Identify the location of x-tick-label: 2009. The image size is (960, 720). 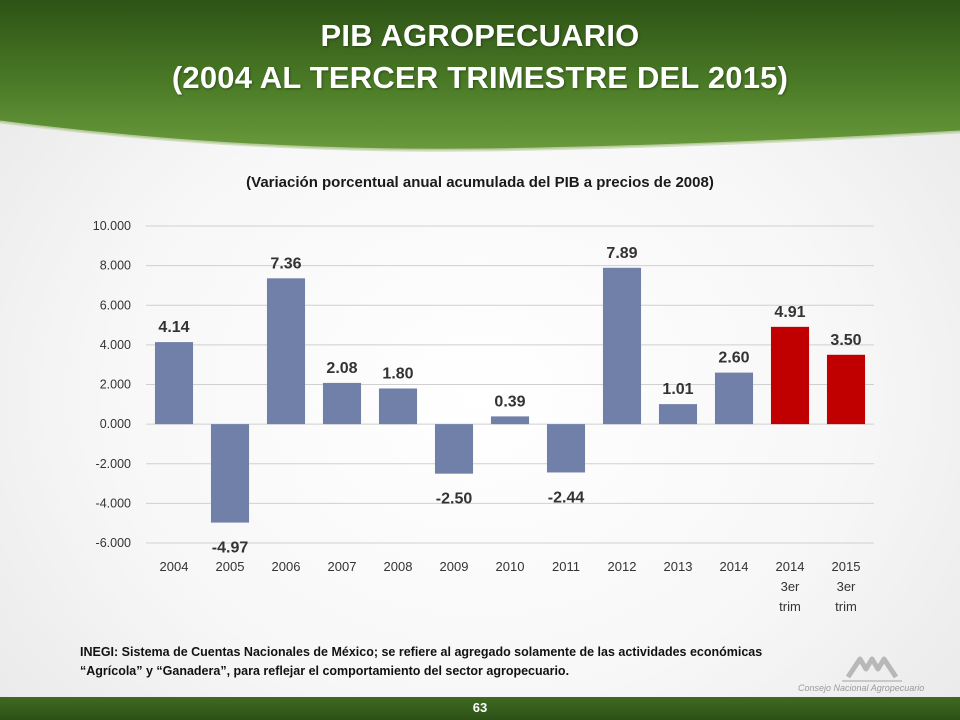
(454, 566).